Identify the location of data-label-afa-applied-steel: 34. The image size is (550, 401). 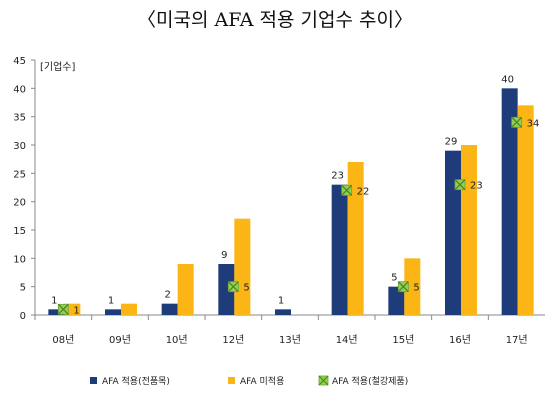
(533, 123).